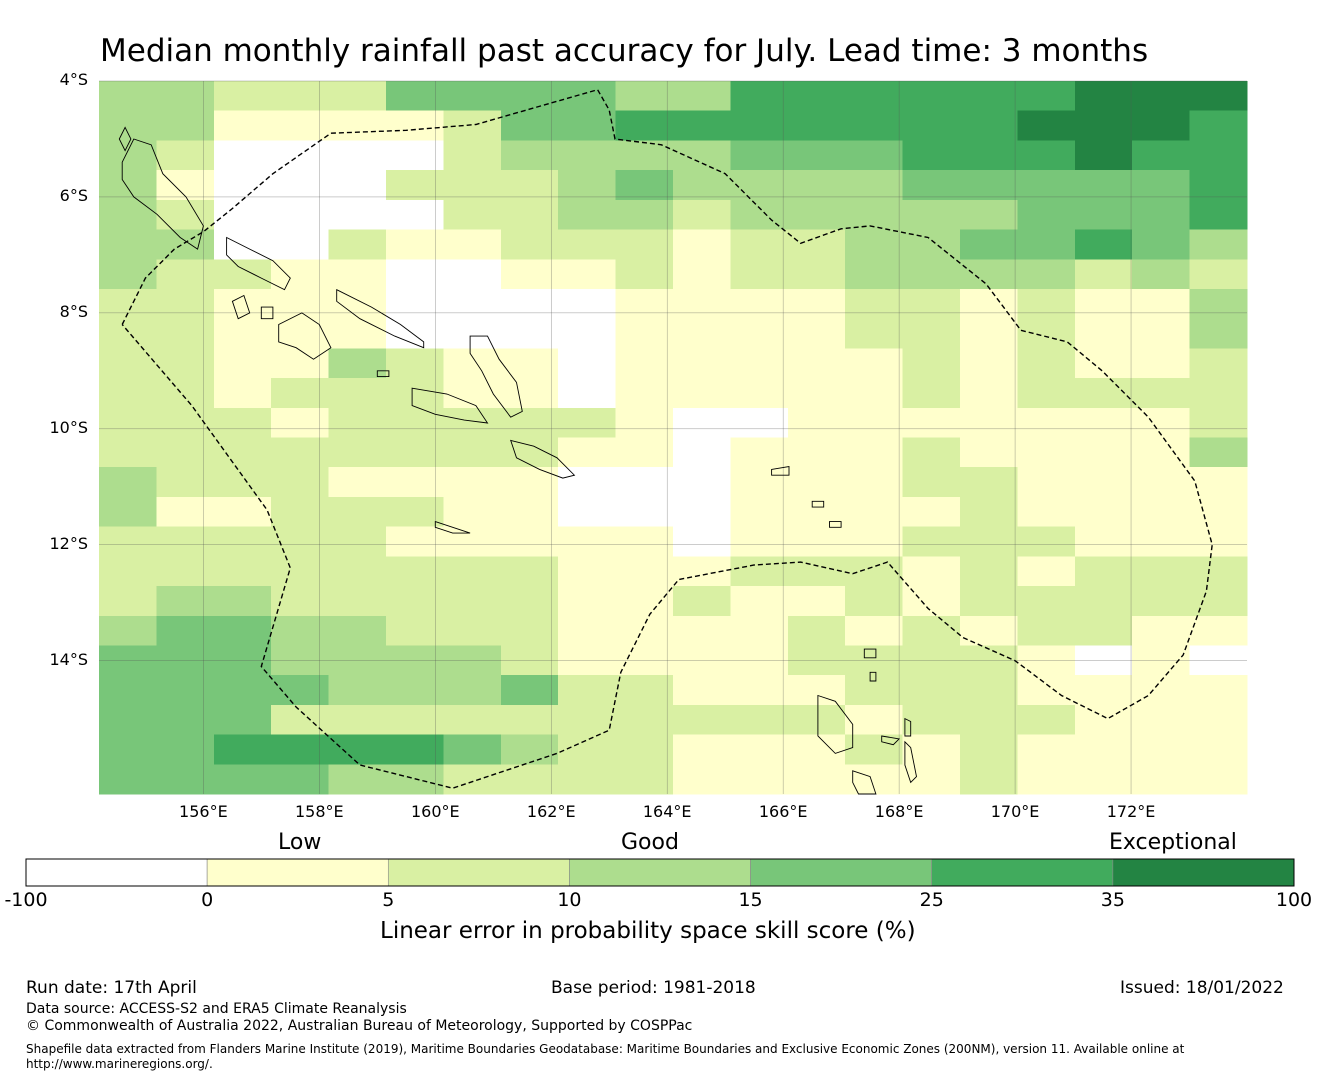 The image size is (1320, 1080). I want to click on colorbar-tick-label: 100, so click(1294, 900).